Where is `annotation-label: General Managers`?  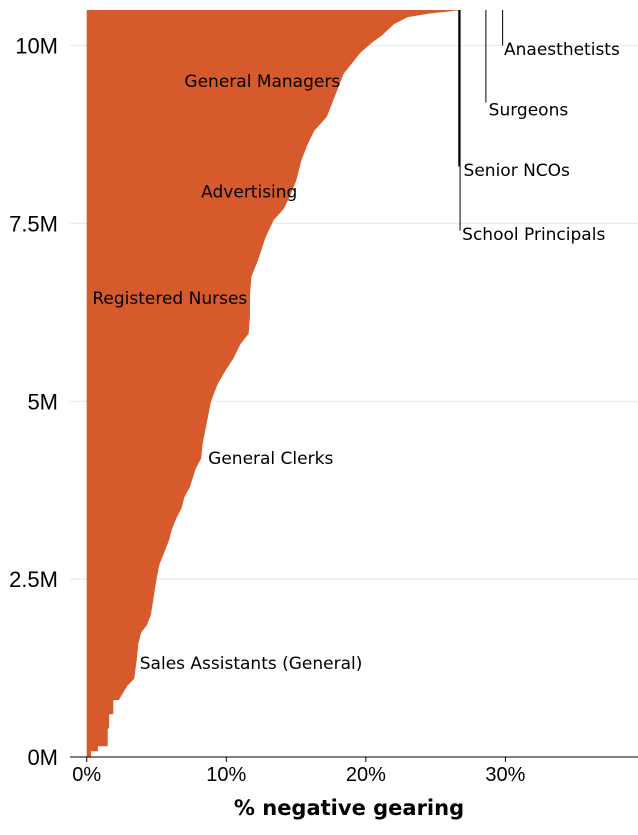
annotation-label: General Managers is located at coordinates (262, 82).